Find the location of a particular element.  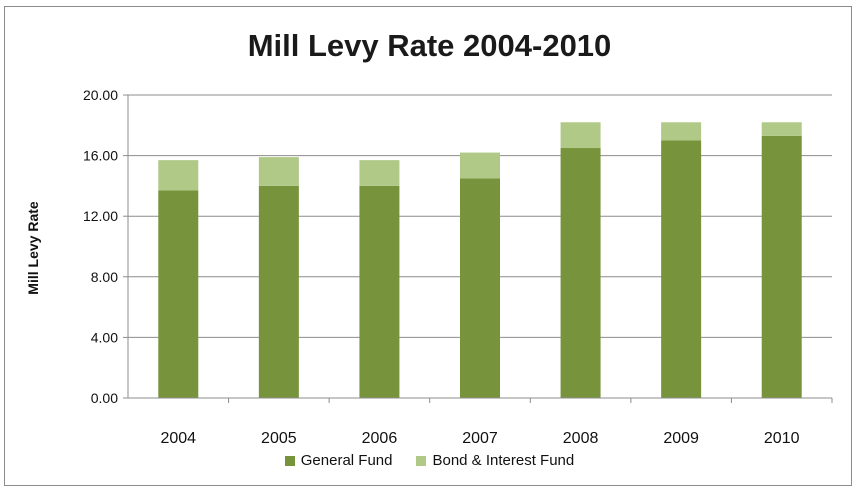

x-tick-label: 2008 is located at coordinates (581, 438).